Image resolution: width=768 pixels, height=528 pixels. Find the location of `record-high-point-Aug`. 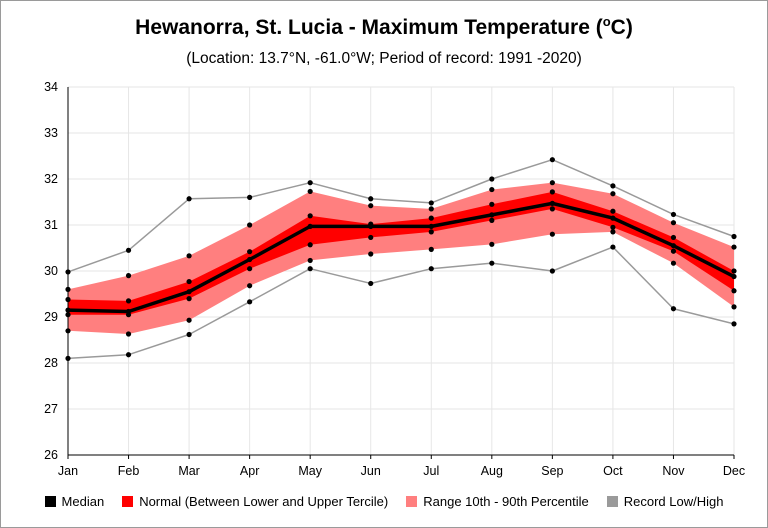

record-high-point-Aug is located at coordinates (492, 179).